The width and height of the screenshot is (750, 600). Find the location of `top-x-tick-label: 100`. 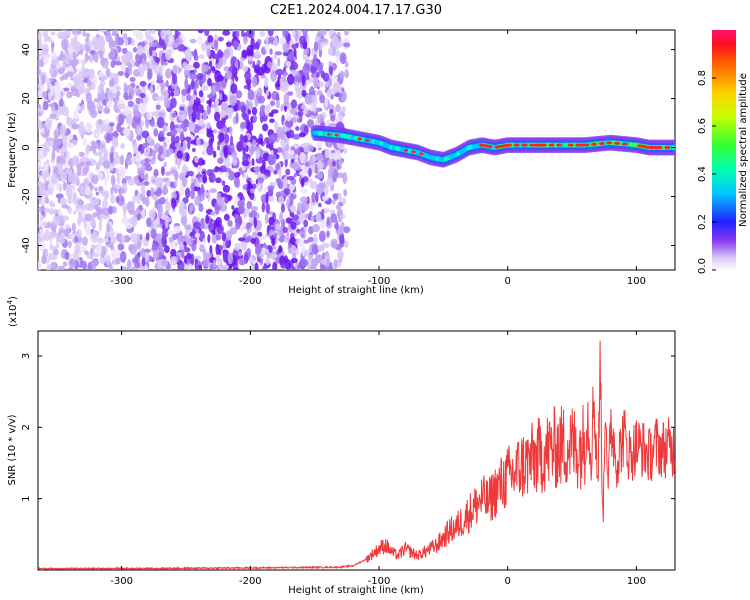

top-x-tick-label: 100 is located at coordinates (636, 281).